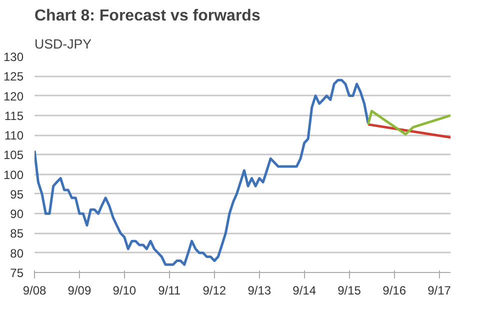  Describe the element at coordinates (214, 291) in the screenshot. I see `x-tick-label: 9/12` at that location.